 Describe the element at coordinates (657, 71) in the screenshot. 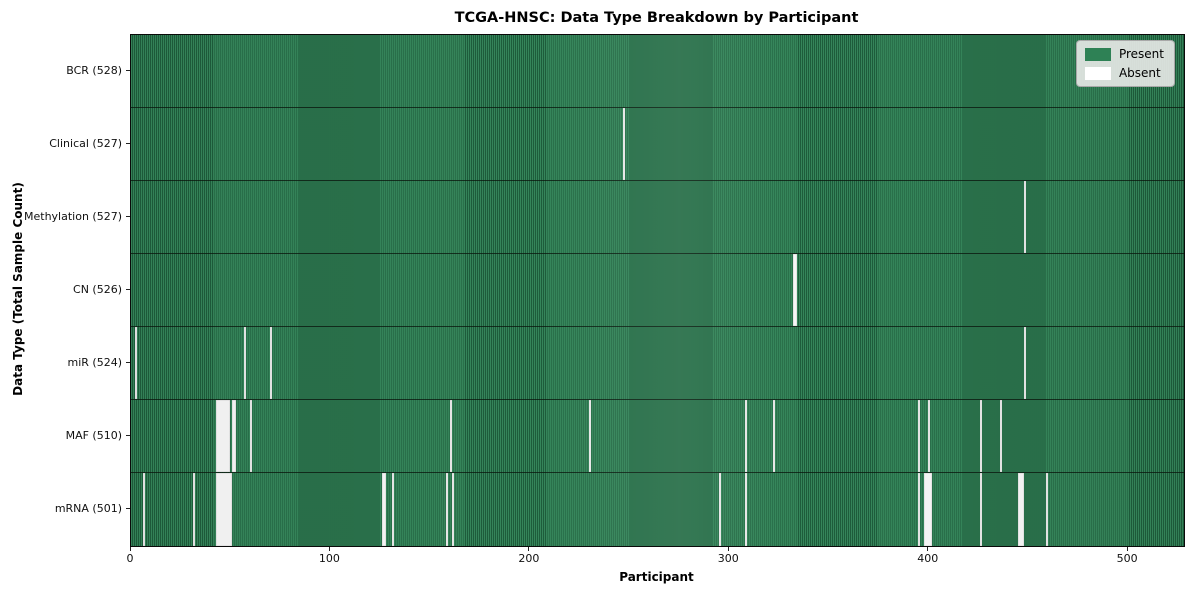

I see `heatmap-row-BCR` at that location.